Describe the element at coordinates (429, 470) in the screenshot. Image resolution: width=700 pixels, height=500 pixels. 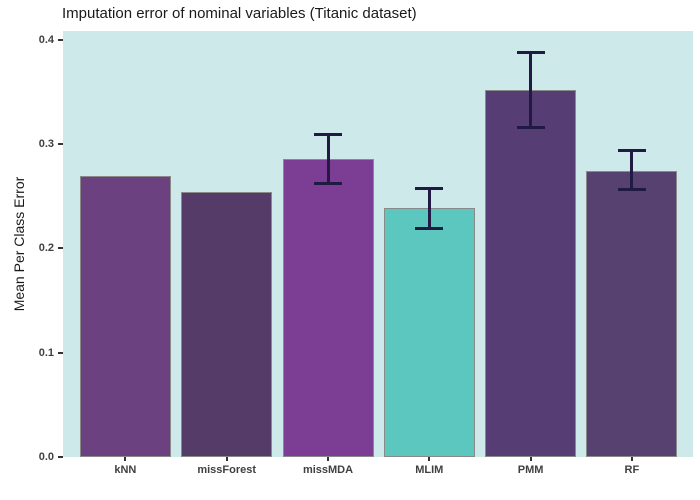
I see `x-tick-label-MLIM: MLIM` at that location.